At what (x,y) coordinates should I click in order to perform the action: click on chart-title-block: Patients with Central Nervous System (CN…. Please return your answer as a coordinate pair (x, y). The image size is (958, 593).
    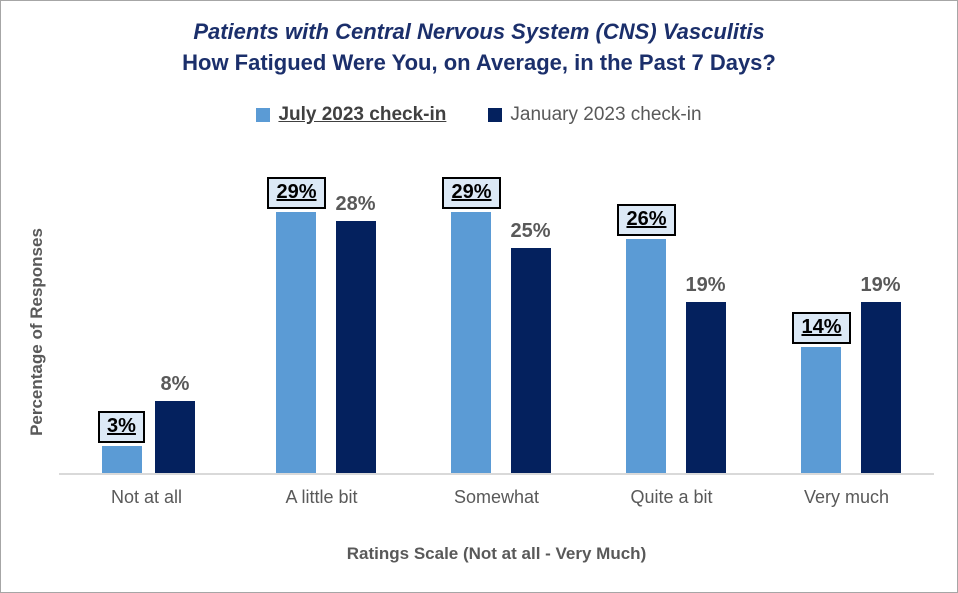
    Looking at the image, I should click on (479, 48).